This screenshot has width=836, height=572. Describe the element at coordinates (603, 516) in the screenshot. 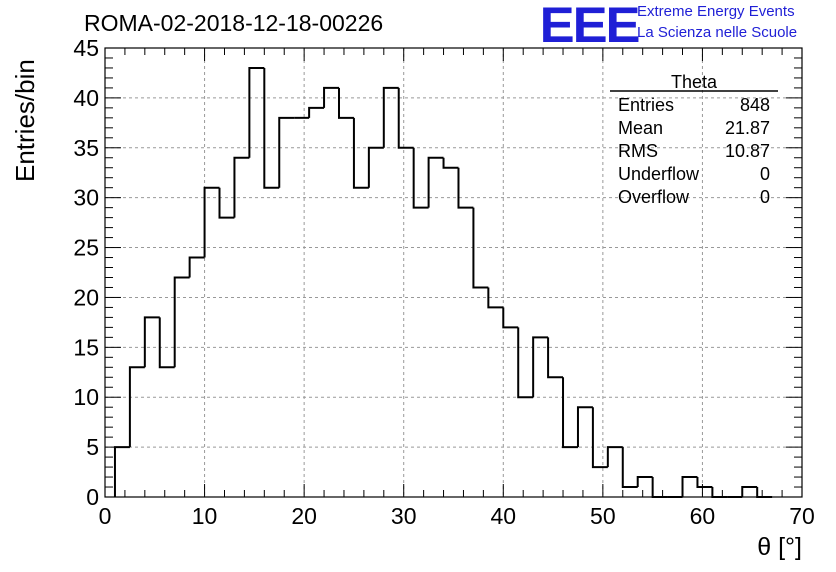

I see `x-tick-label: 50` at that location.